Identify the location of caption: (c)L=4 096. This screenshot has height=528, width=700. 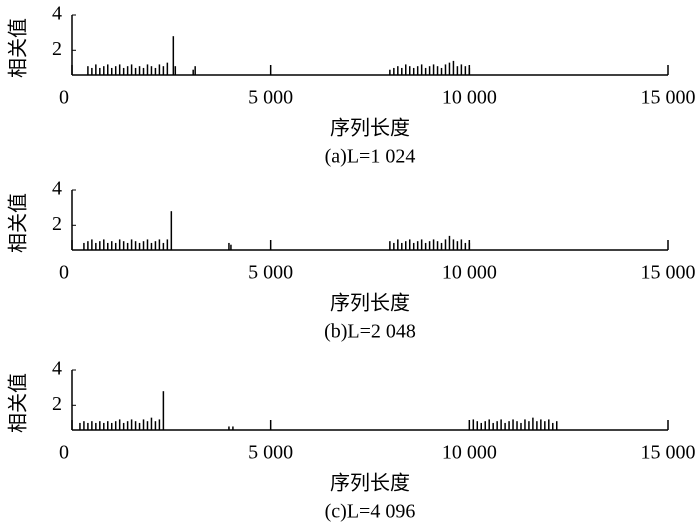
(370, 512).